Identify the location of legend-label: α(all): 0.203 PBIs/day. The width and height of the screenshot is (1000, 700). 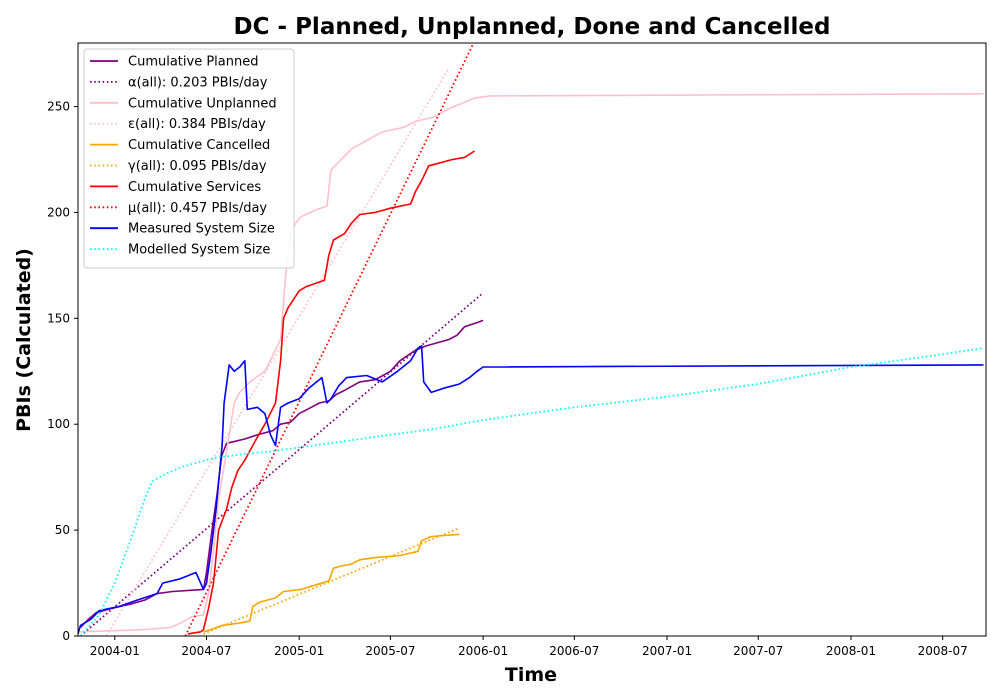
(198, 82).